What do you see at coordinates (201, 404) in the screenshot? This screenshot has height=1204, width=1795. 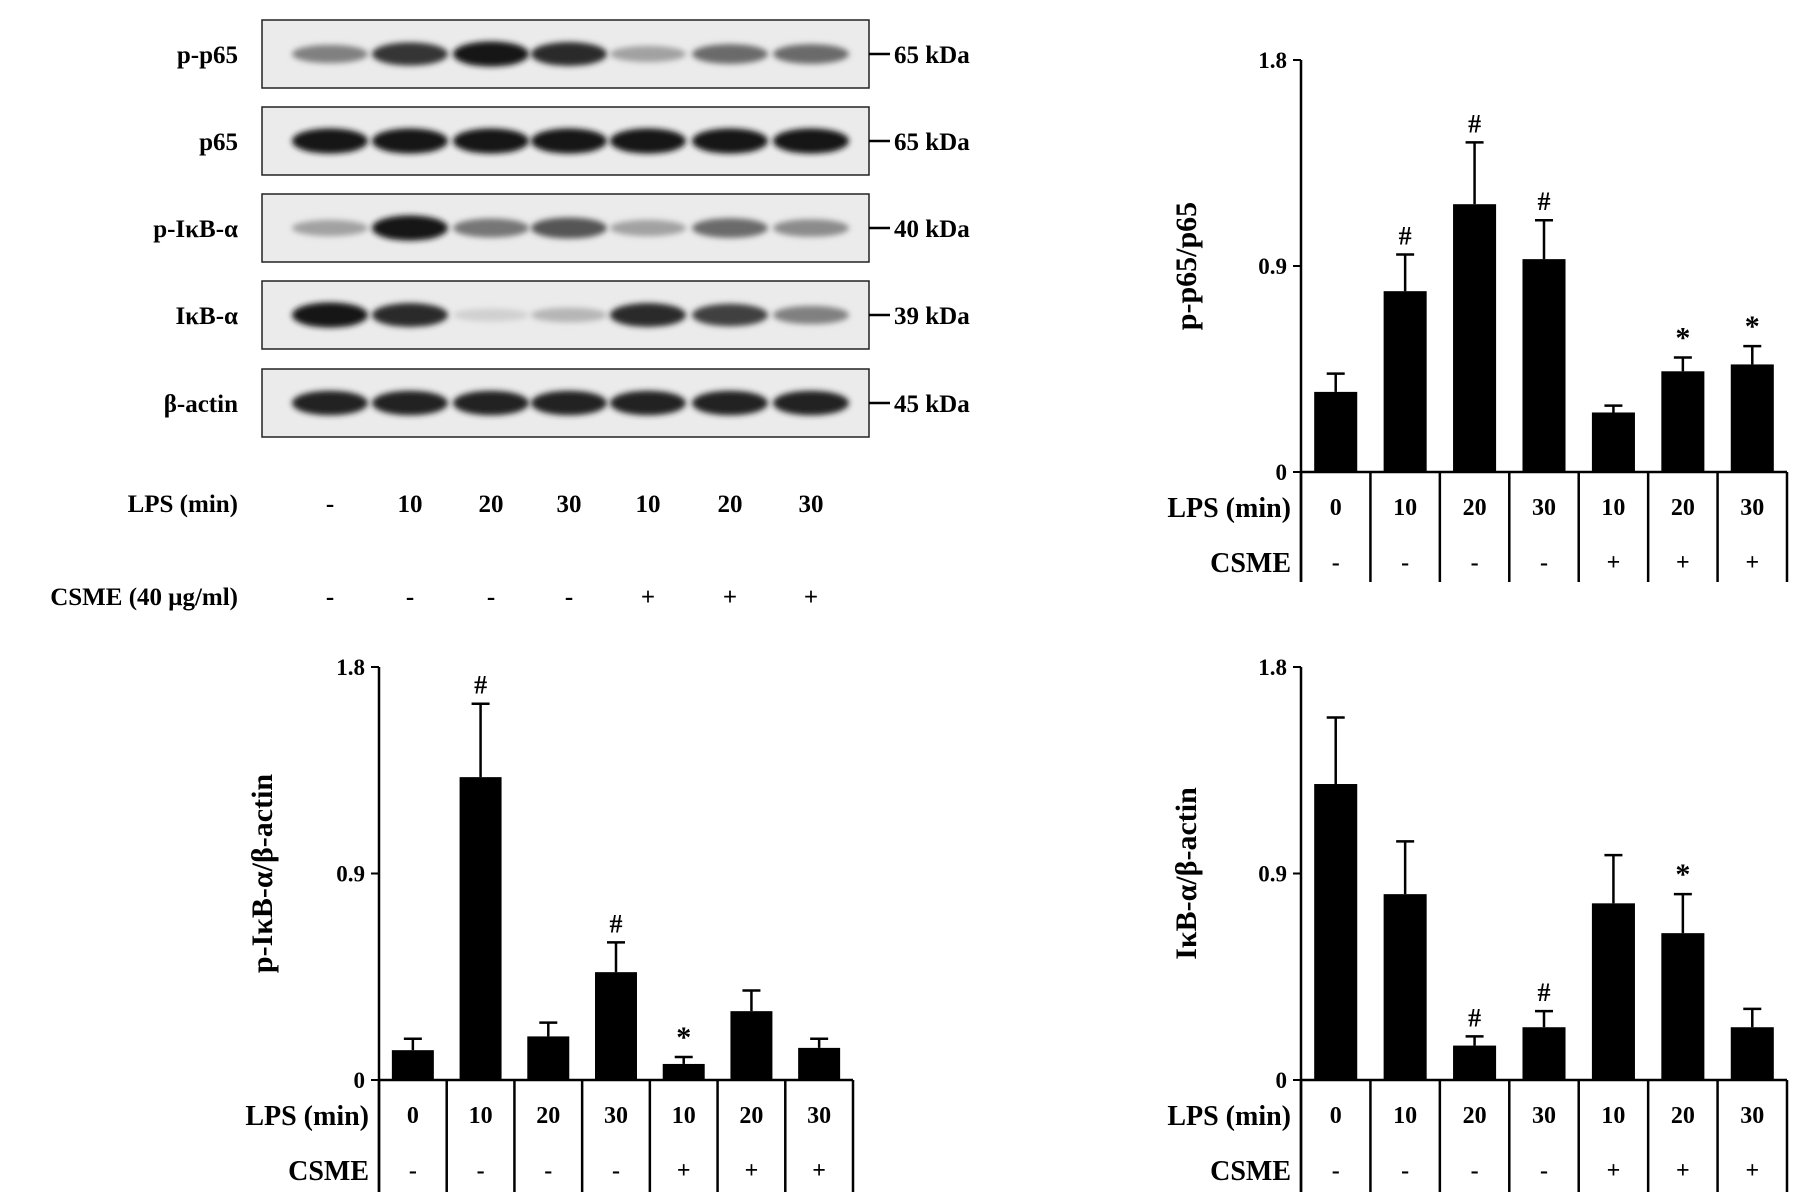 I see `blot-row-label: β-actin` at bounding box center [201, 404].